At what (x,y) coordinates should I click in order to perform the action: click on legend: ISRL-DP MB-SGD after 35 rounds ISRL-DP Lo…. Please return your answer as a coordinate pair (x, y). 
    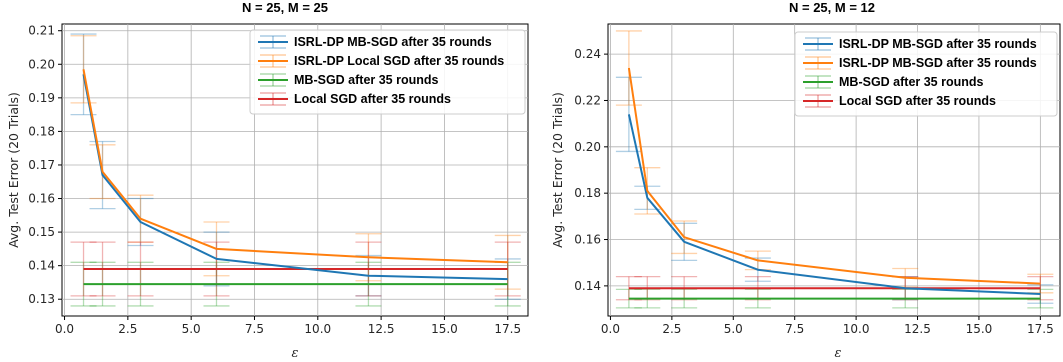
    Looking at the image, I should click on (387, 72).